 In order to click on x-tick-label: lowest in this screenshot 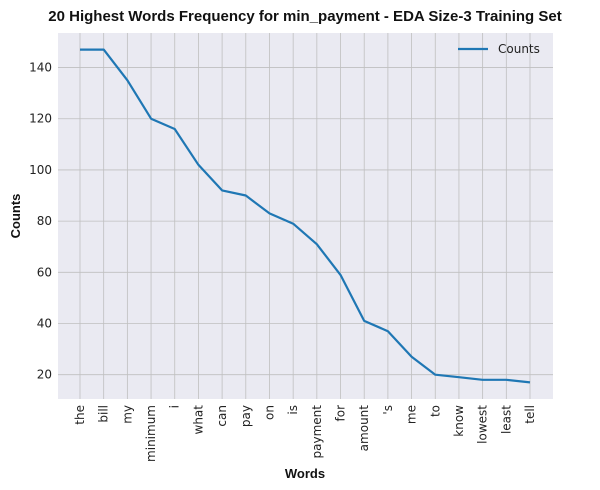, I will do `click(483, 424)`.